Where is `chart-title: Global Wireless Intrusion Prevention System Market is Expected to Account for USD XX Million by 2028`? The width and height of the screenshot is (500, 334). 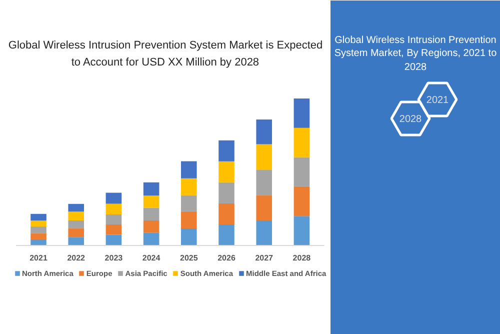
chart-title: Global Wireless Intrusion Prevention System Market is Expected to Account for USD XX Million by 2028 is located at coordinates (165, 54).